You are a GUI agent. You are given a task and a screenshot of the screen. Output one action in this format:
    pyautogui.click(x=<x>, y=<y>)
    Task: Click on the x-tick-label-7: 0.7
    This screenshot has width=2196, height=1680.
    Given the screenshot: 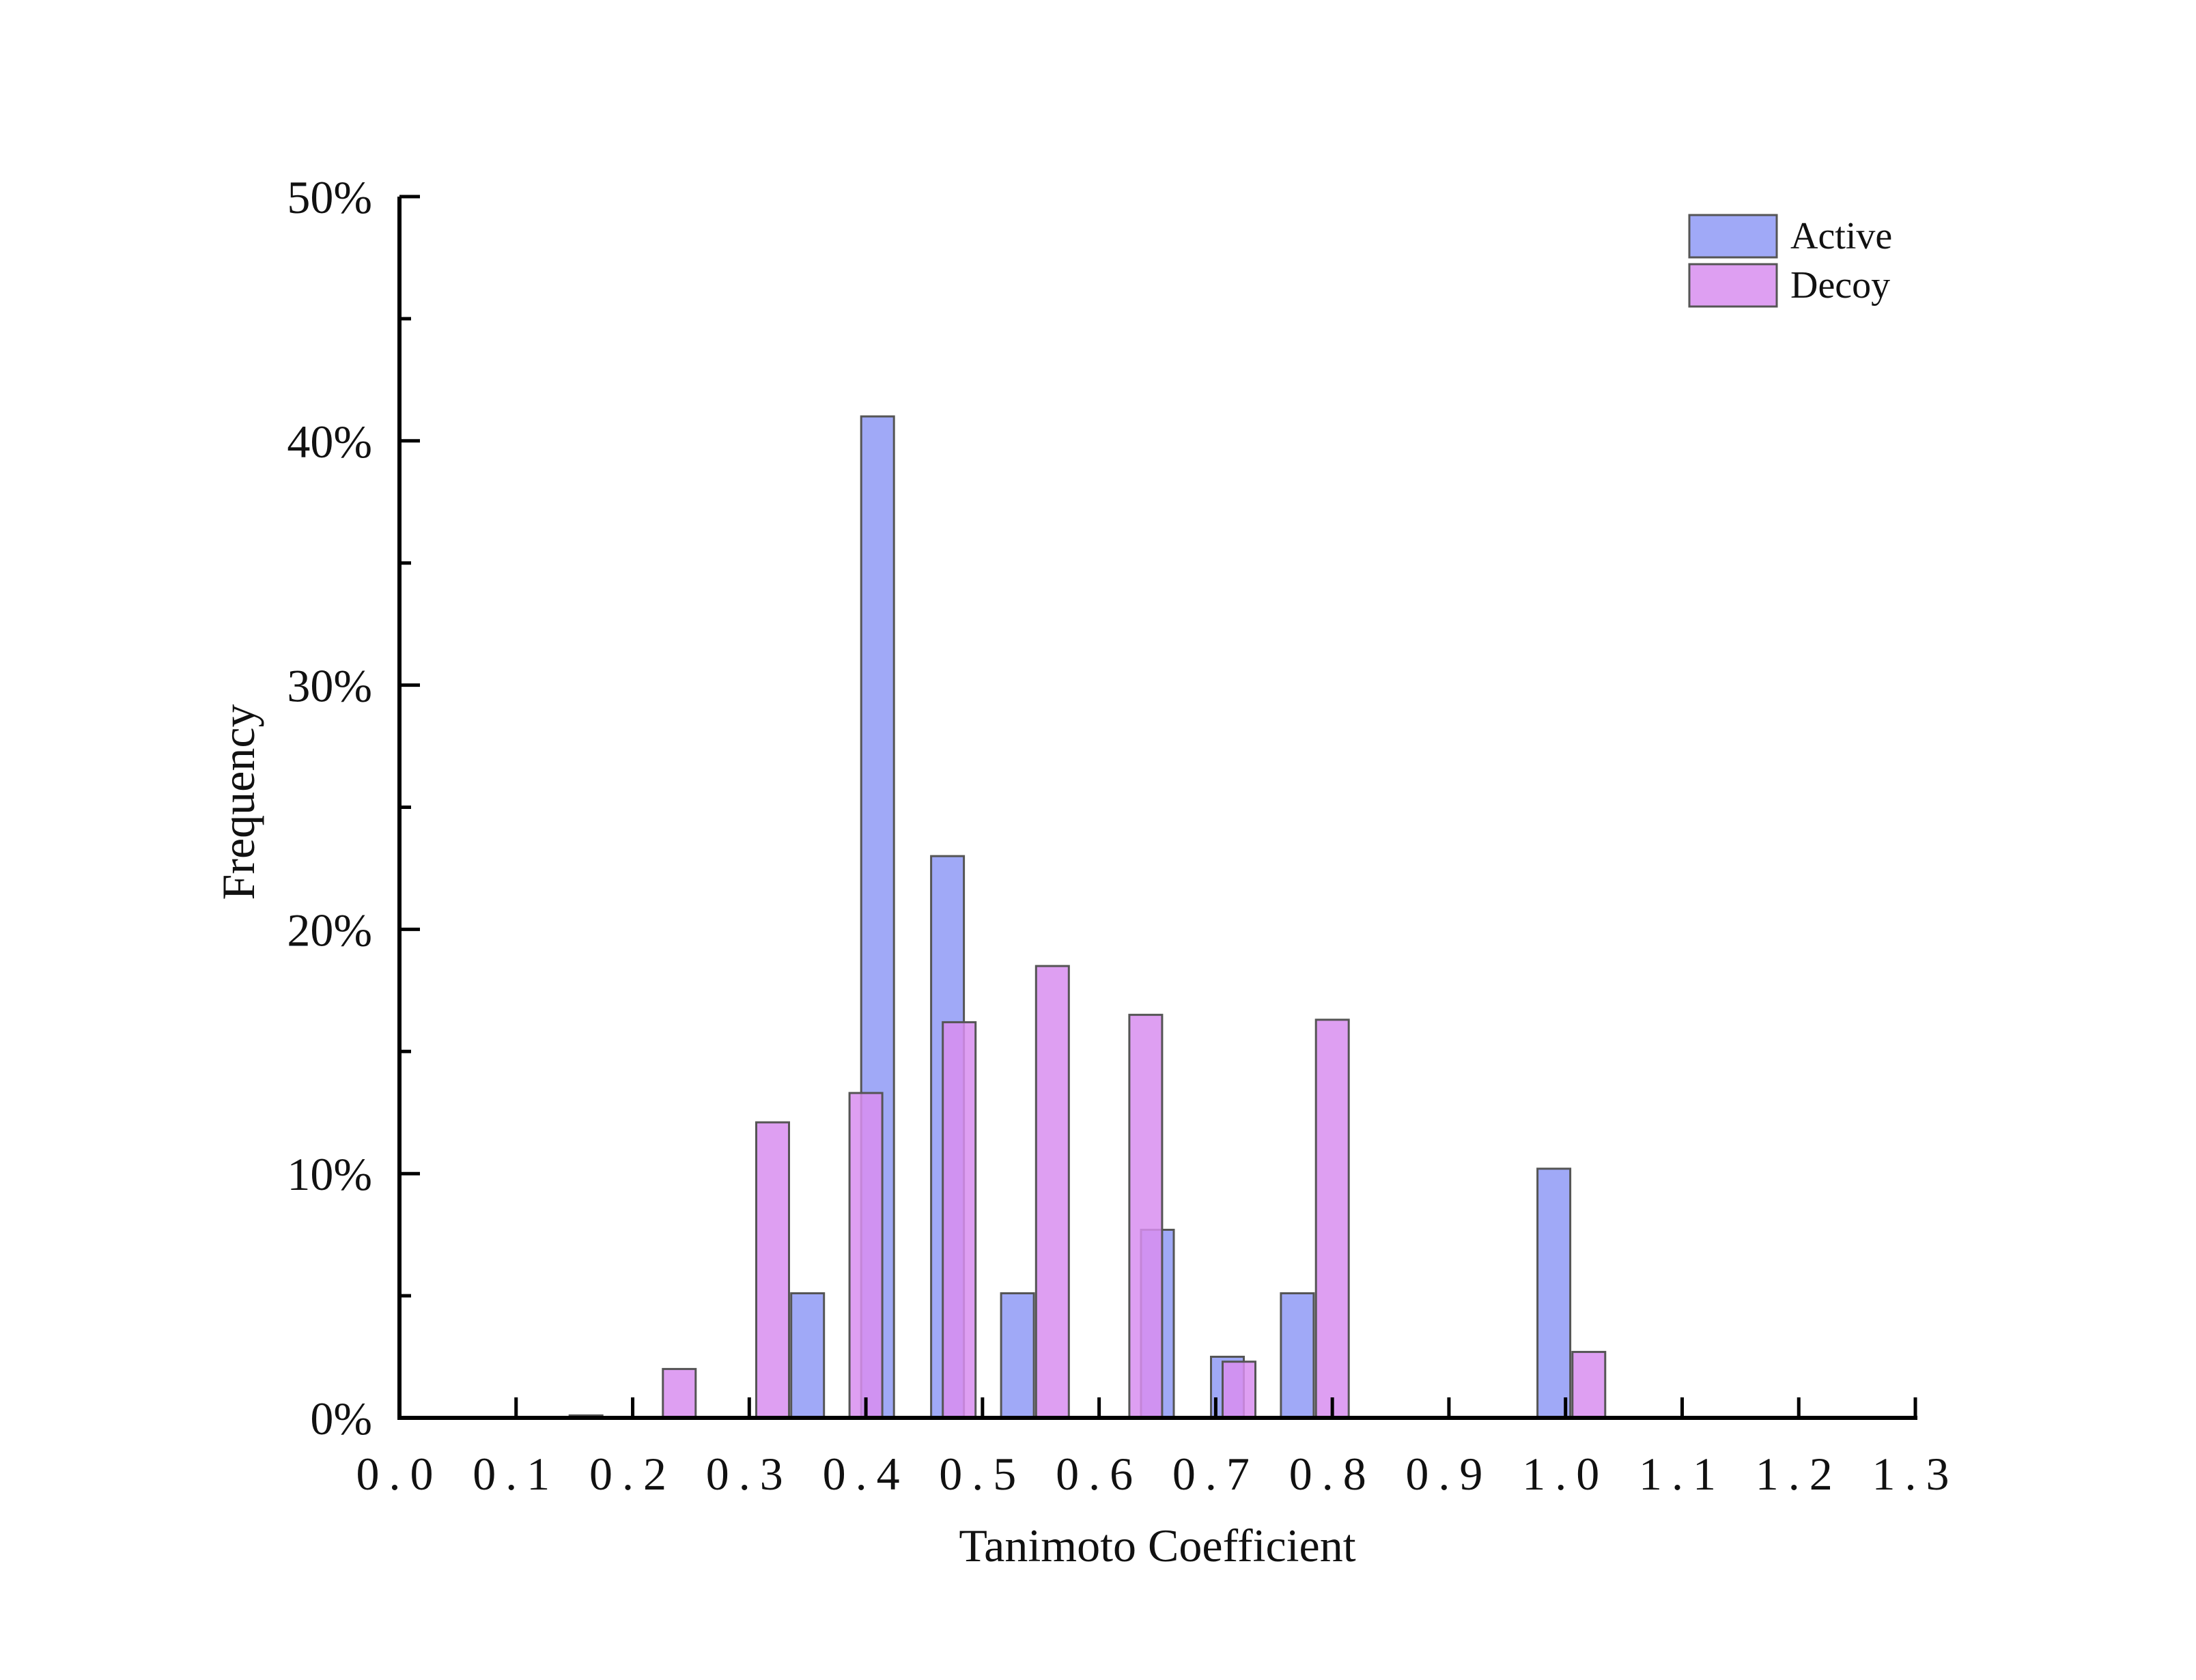 What is the action you would take?
    pyautogui.click(x=1215, y=1474)
    